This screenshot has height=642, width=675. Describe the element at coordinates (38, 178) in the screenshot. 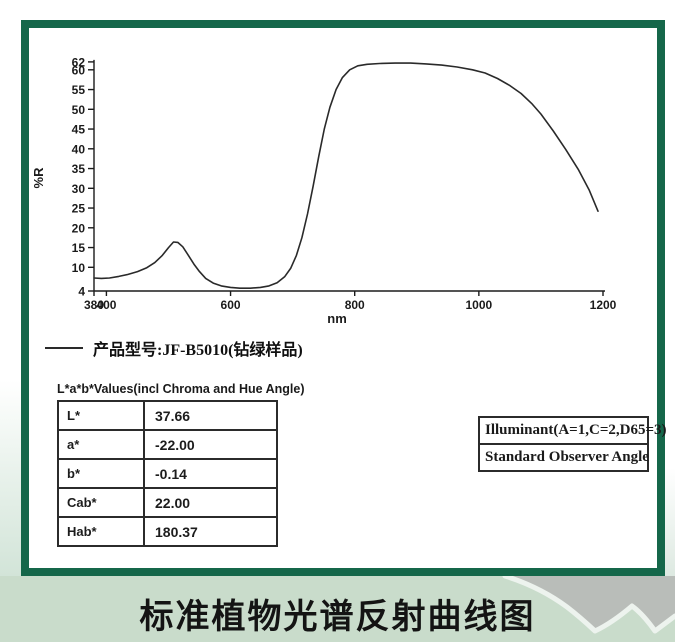

I see `y-axis-title: %R` at that location.